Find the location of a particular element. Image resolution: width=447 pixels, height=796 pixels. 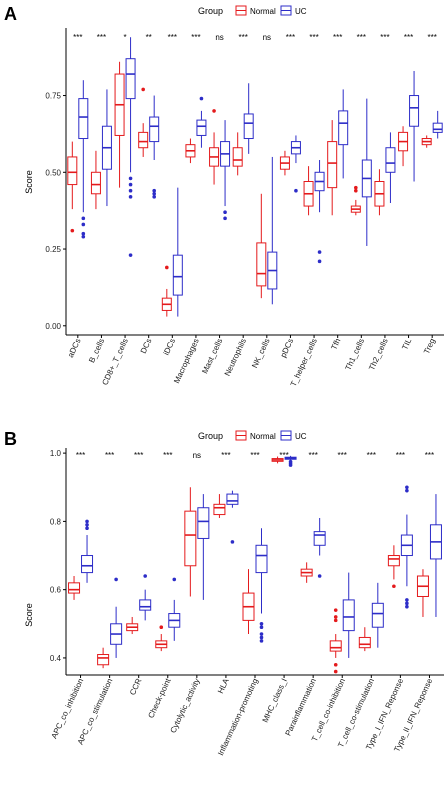

y-ticks-a: 0.00 0.25 0.50 0.75 is located at coordinates (55, 211).